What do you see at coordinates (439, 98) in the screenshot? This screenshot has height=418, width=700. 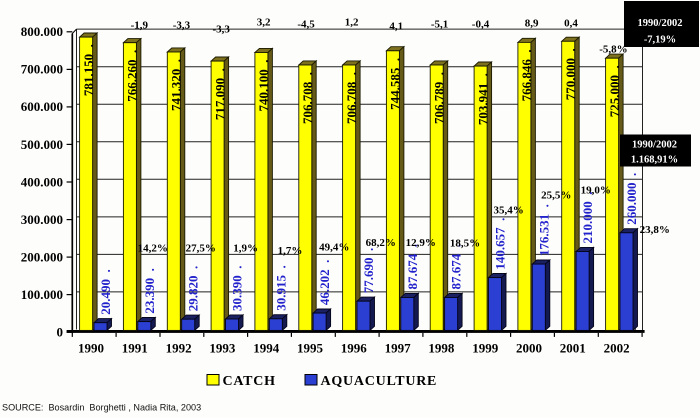 I see `svg-text: 706.789 .` at bounding box center [439, 98].